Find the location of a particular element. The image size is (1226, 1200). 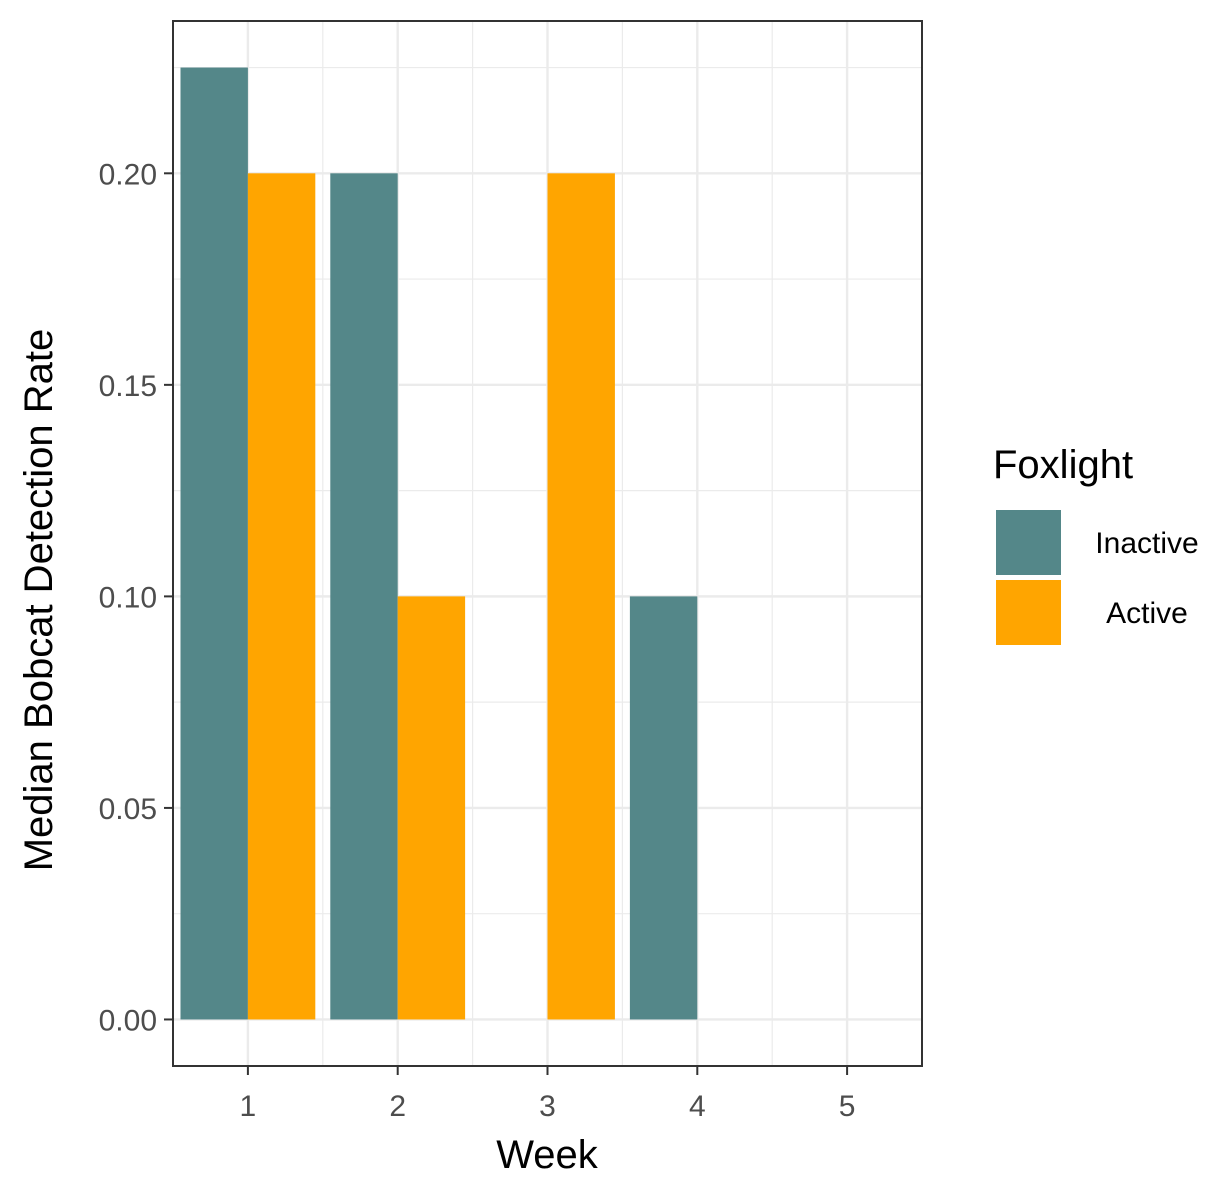

legend-label-active: Active is located at coordinates (1147, 613).